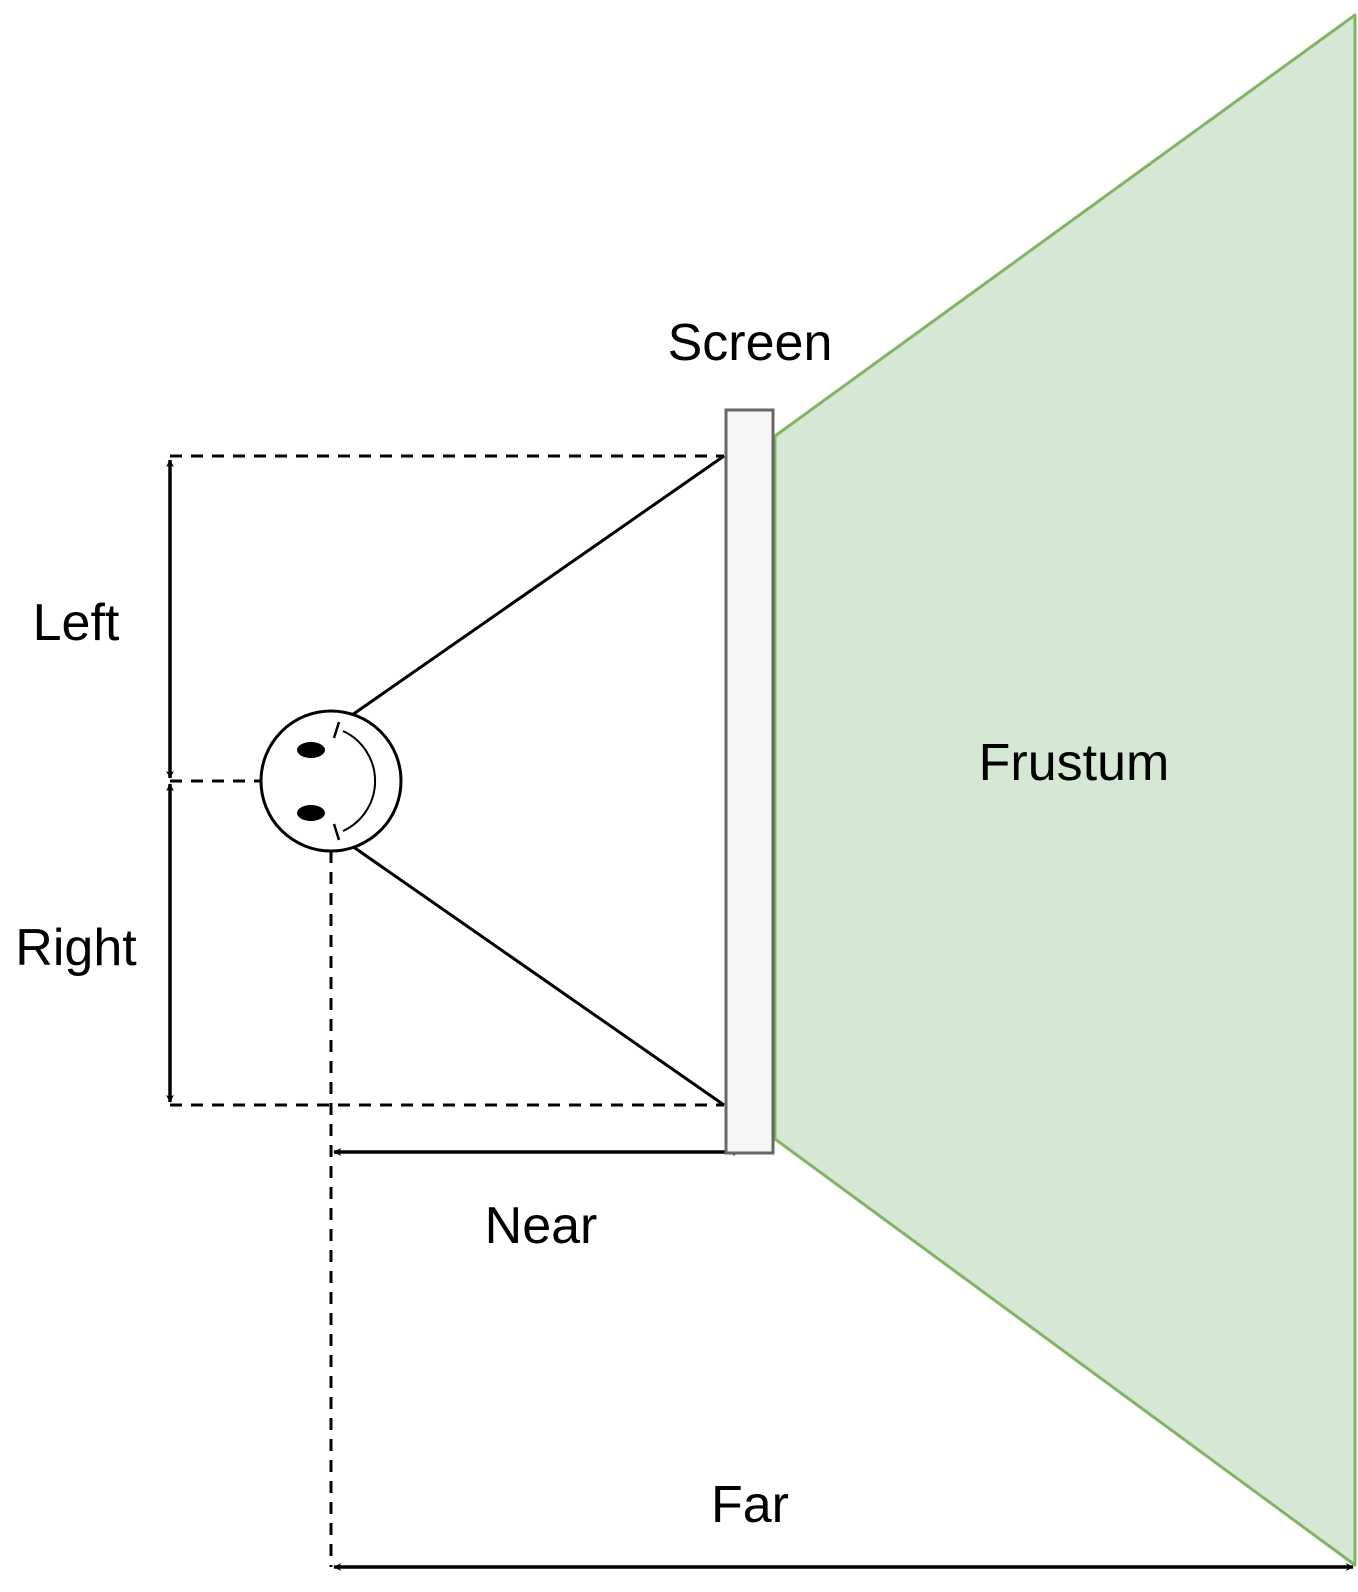 The width and height of the screenshot is (1358, 1592). I want to click on left-label: Left, so click(76, 623).